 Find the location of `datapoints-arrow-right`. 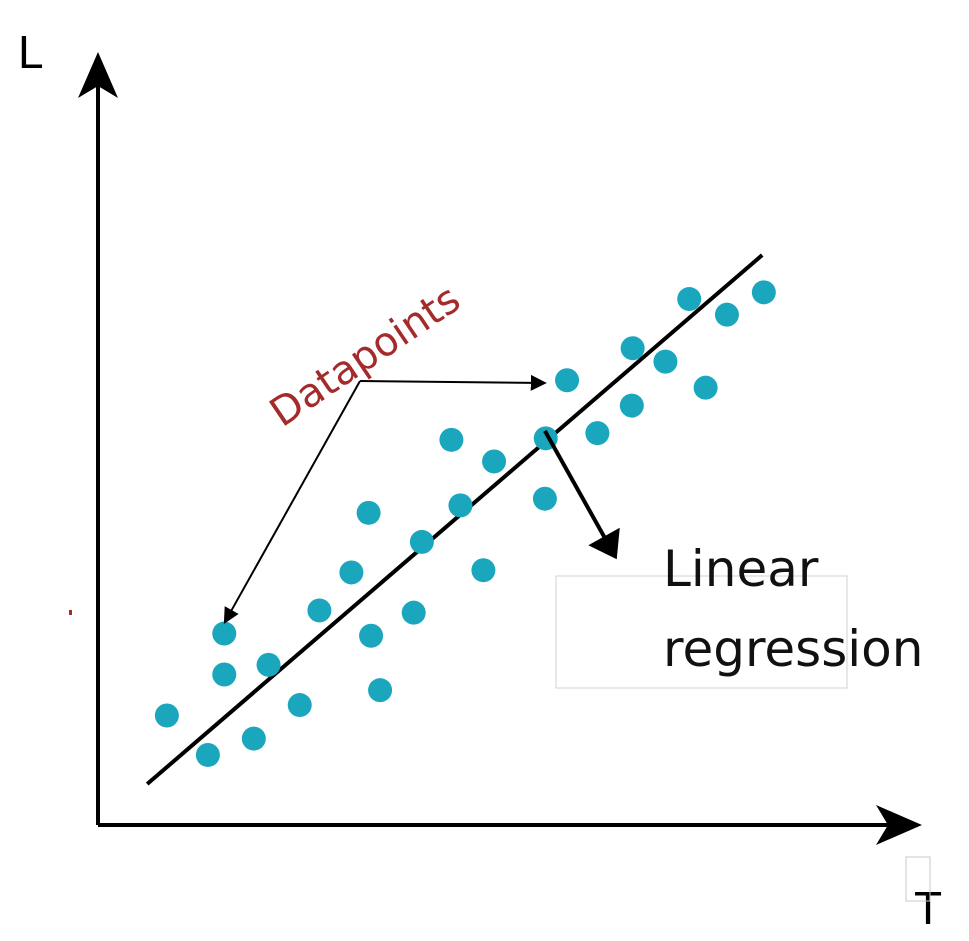

datapoints-arrow-right is located at coordinates (453, 382).